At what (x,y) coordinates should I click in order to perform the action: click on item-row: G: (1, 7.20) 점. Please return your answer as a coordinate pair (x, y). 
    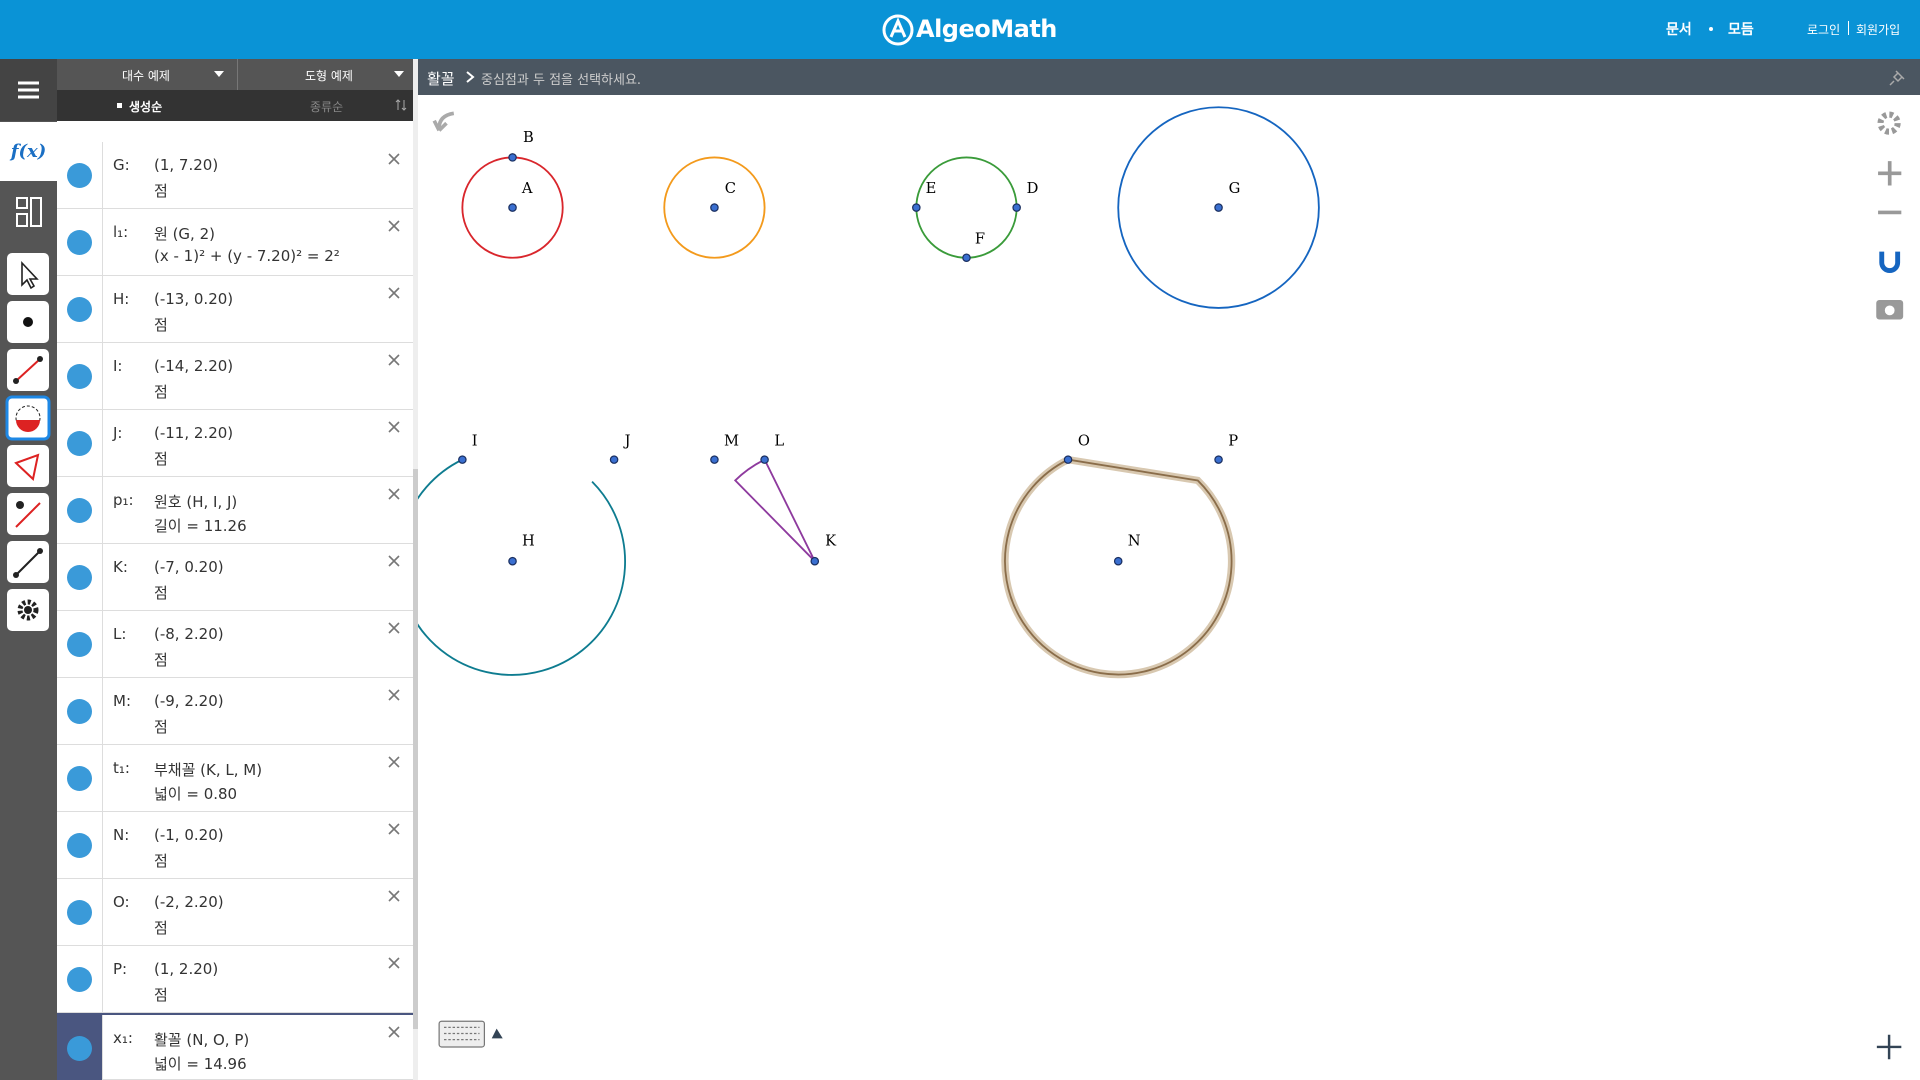
    Looking at the image, I should click on (235, 175).